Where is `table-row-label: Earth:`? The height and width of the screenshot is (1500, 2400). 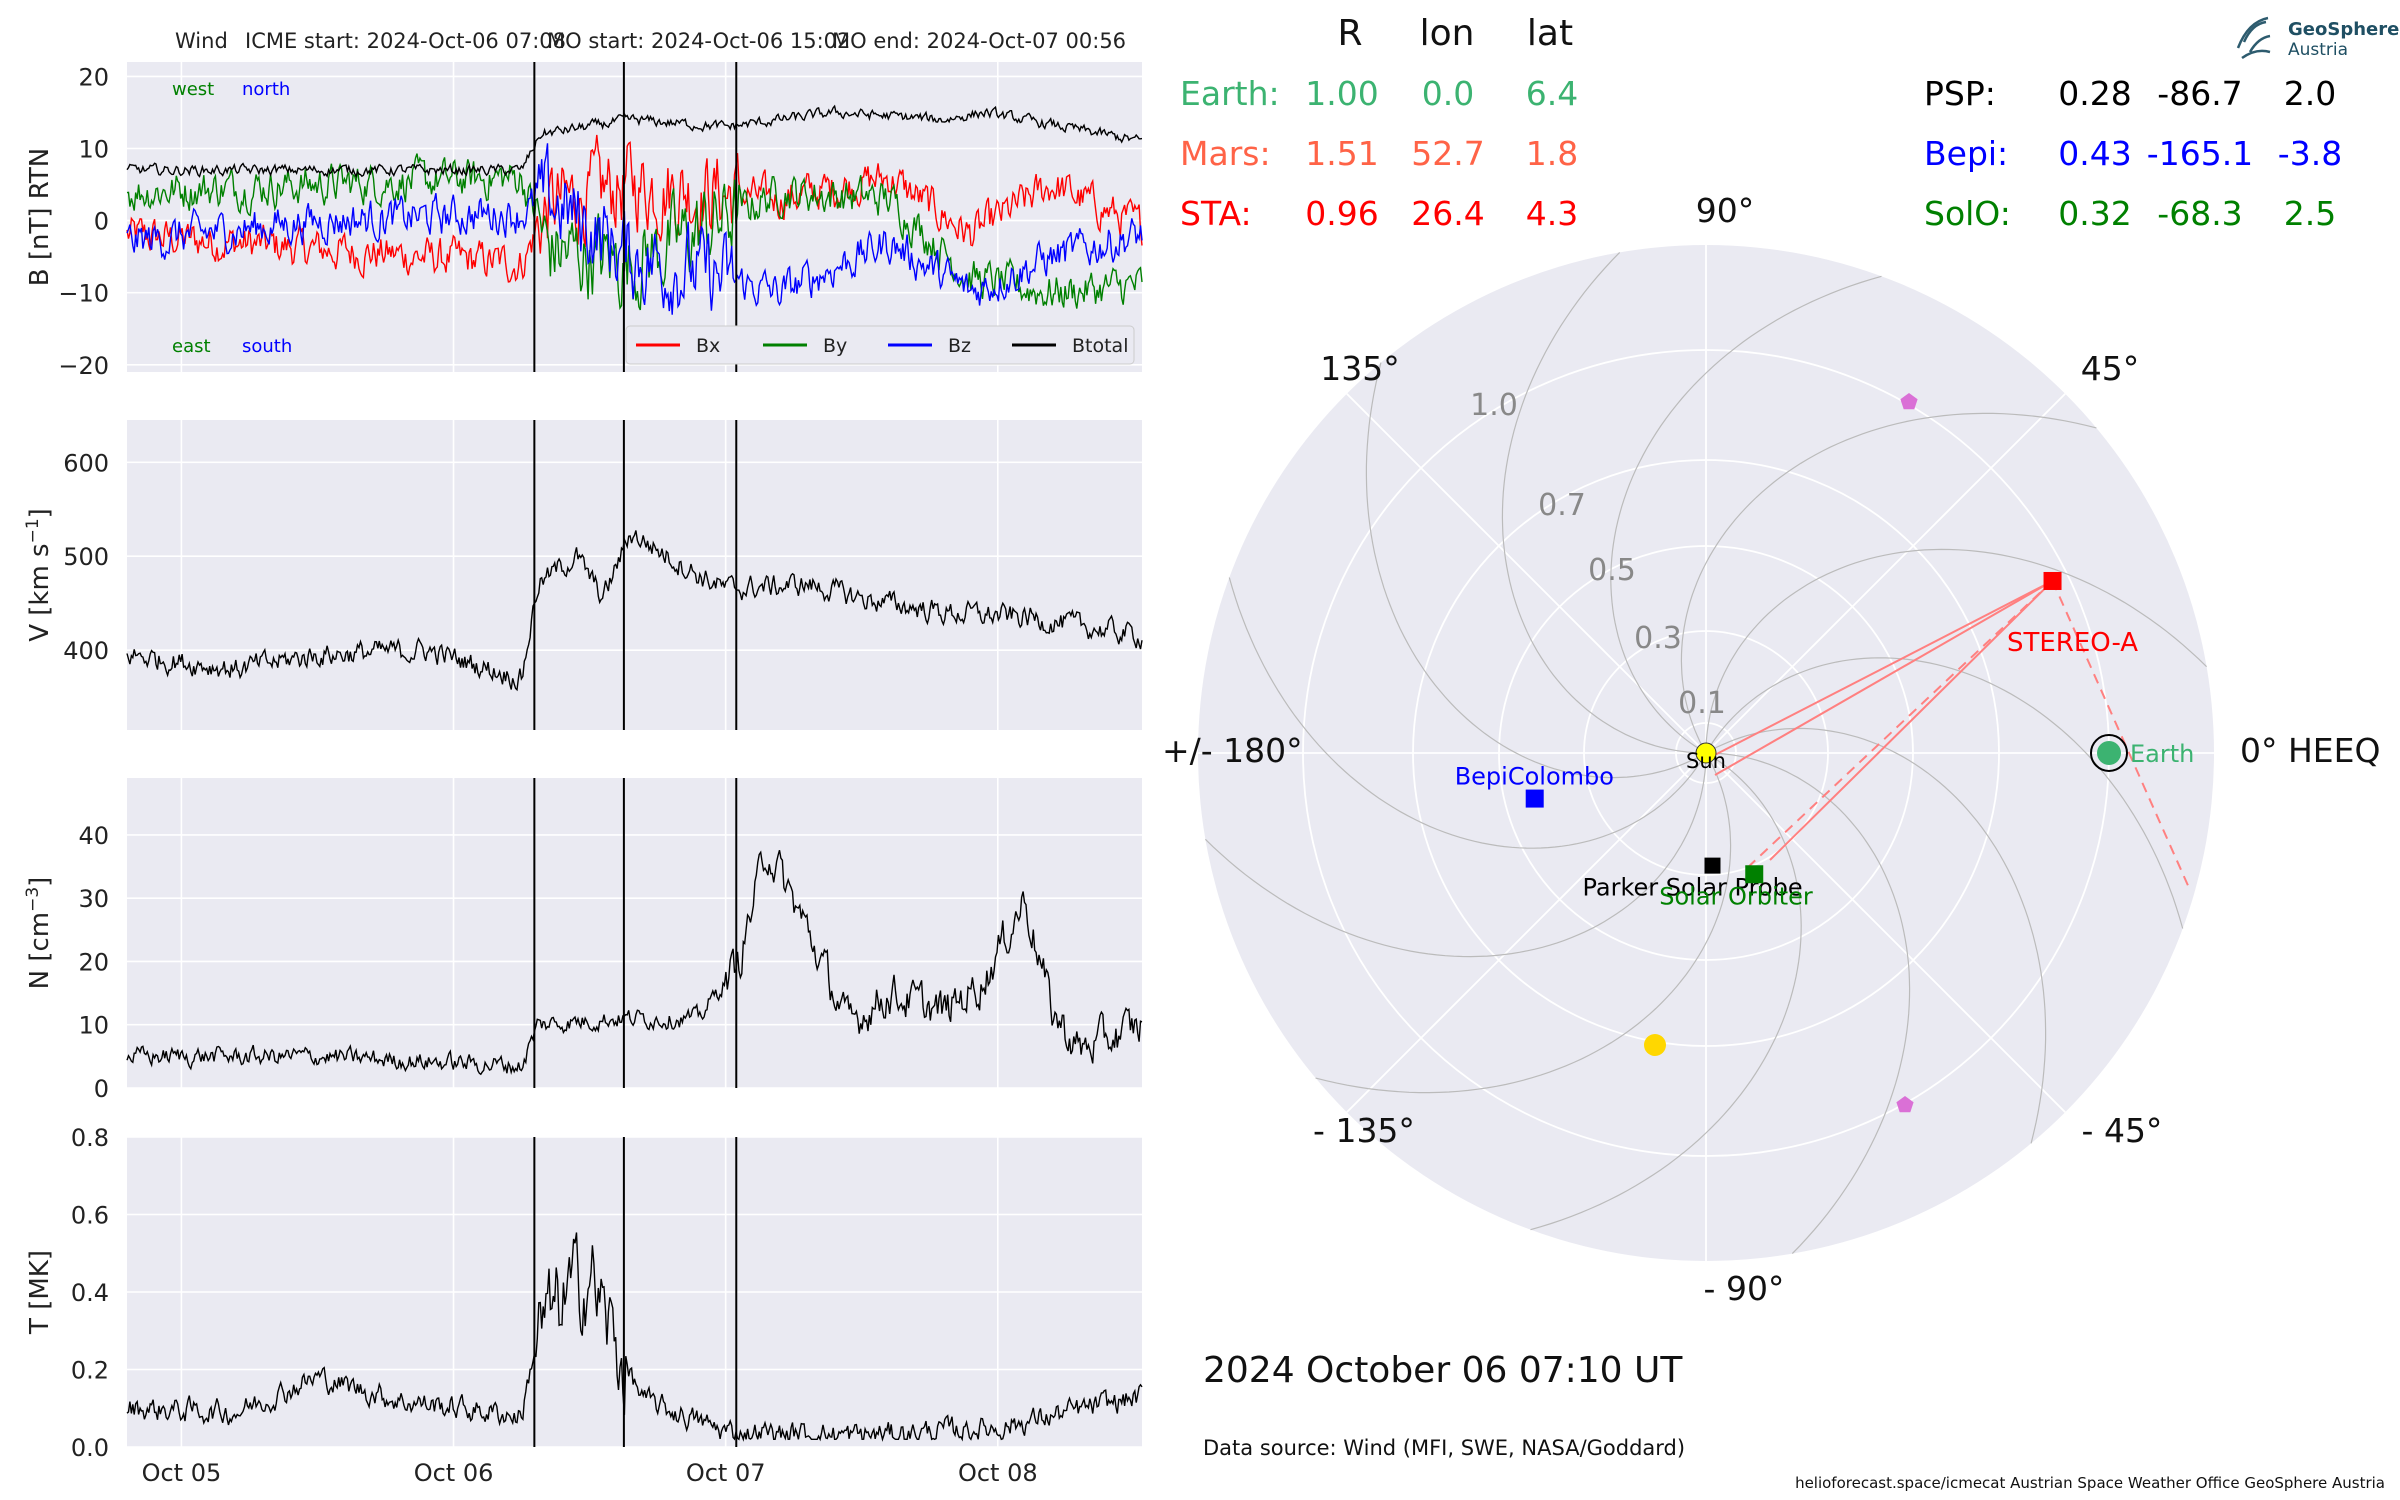 table-row-label: Earth: is located at coordinates (1230, 93).